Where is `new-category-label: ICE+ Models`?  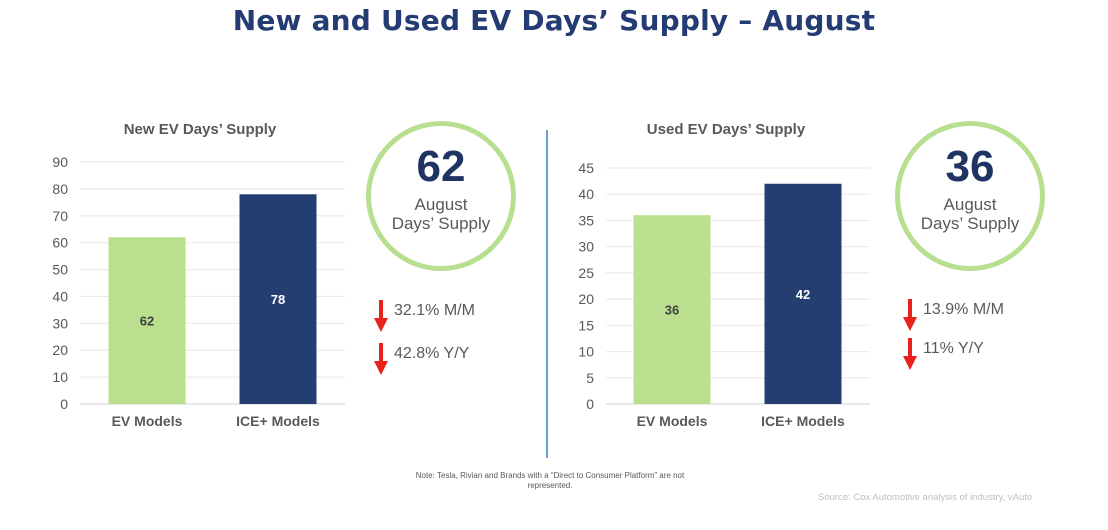
new-category-label: ICE+ Models is located at coordinates (278, 421).